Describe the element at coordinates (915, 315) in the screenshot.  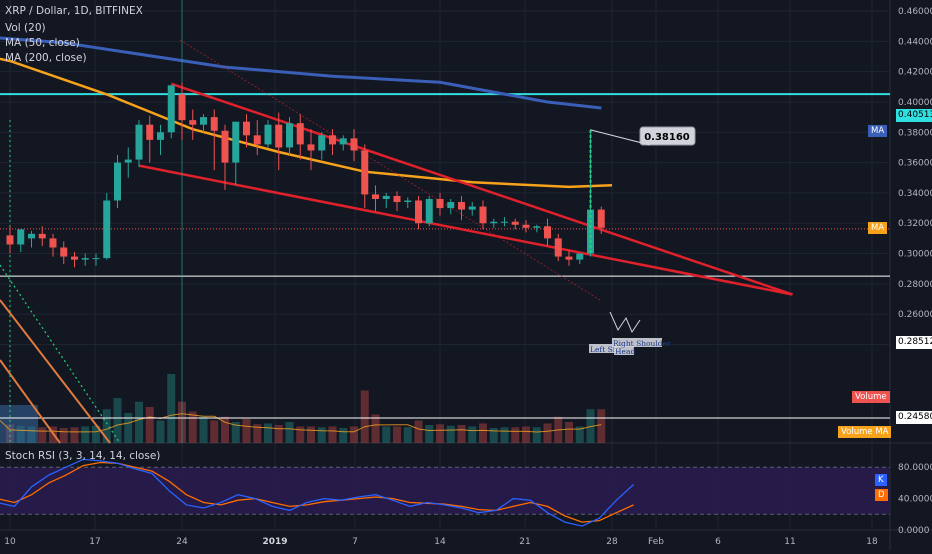
I see `price-tick-label: 0.26000` at that location.